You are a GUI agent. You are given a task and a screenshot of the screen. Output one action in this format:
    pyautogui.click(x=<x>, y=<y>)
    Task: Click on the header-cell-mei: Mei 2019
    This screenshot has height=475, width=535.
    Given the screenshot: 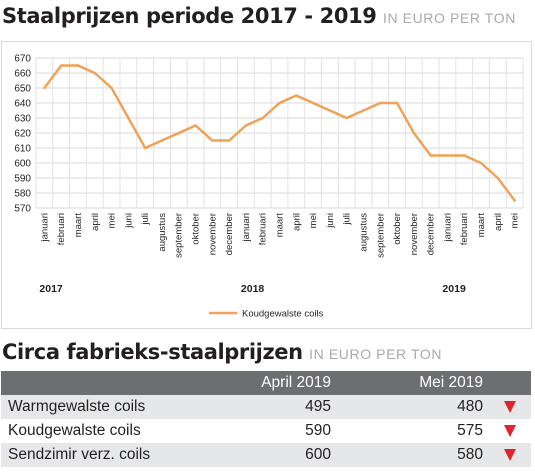 What is the action you would take?
    pyautogui.click(x=413, y=383)
    